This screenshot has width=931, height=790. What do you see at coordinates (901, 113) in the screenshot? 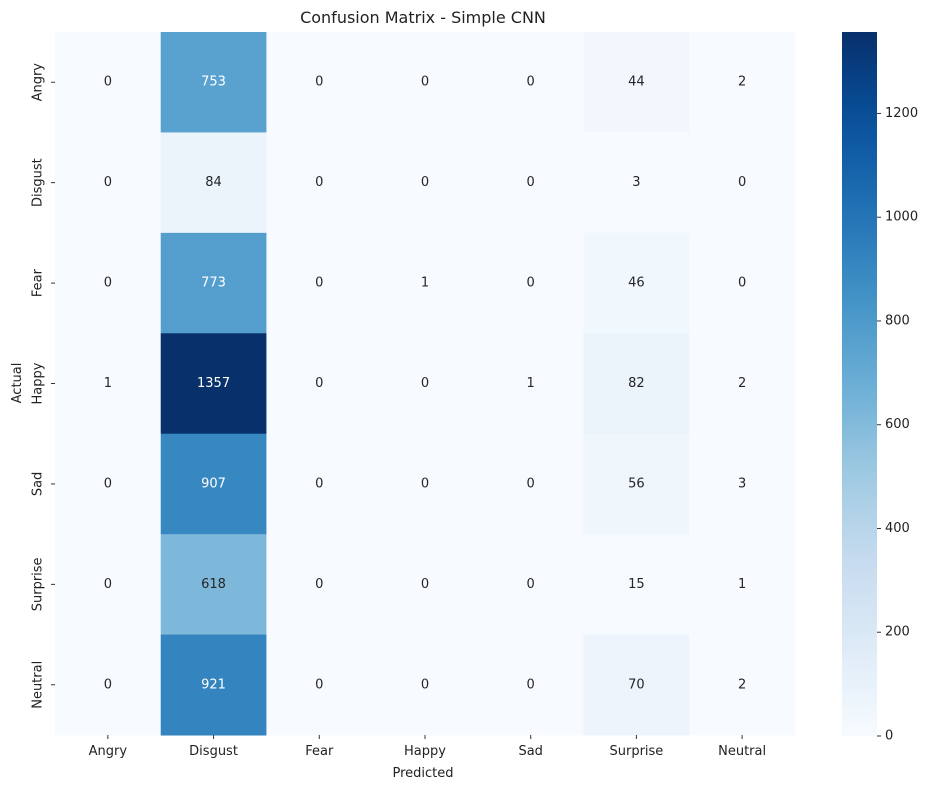
I see `colorbar-tick-label: 1200` at bounding box center [901, 113].